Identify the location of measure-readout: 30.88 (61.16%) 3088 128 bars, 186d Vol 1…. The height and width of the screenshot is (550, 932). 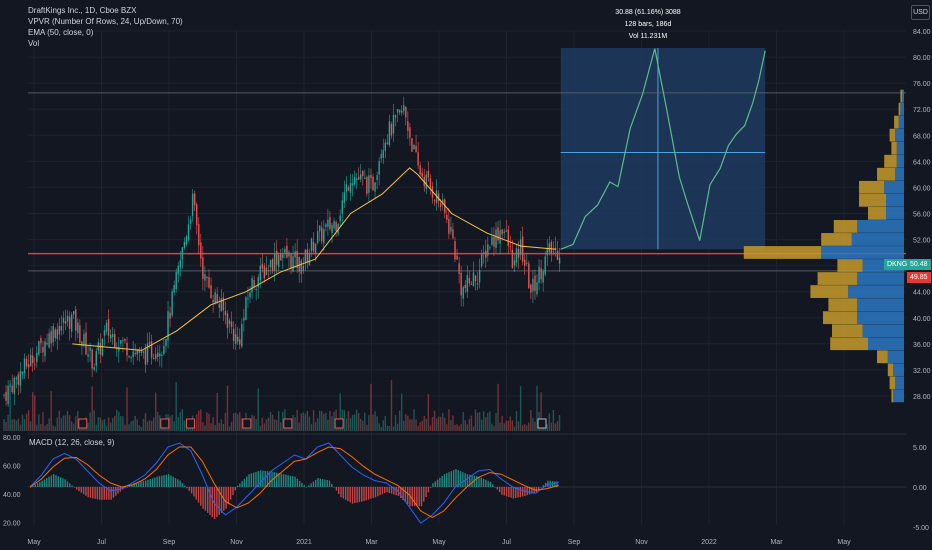
(648, 25).